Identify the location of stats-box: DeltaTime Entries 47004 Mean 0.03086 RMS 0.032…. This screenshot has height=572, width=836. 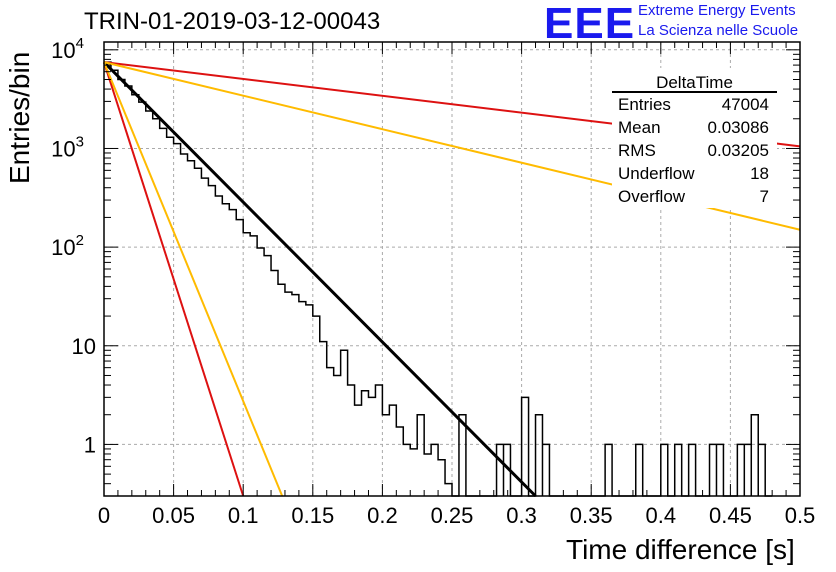
(694, 138).